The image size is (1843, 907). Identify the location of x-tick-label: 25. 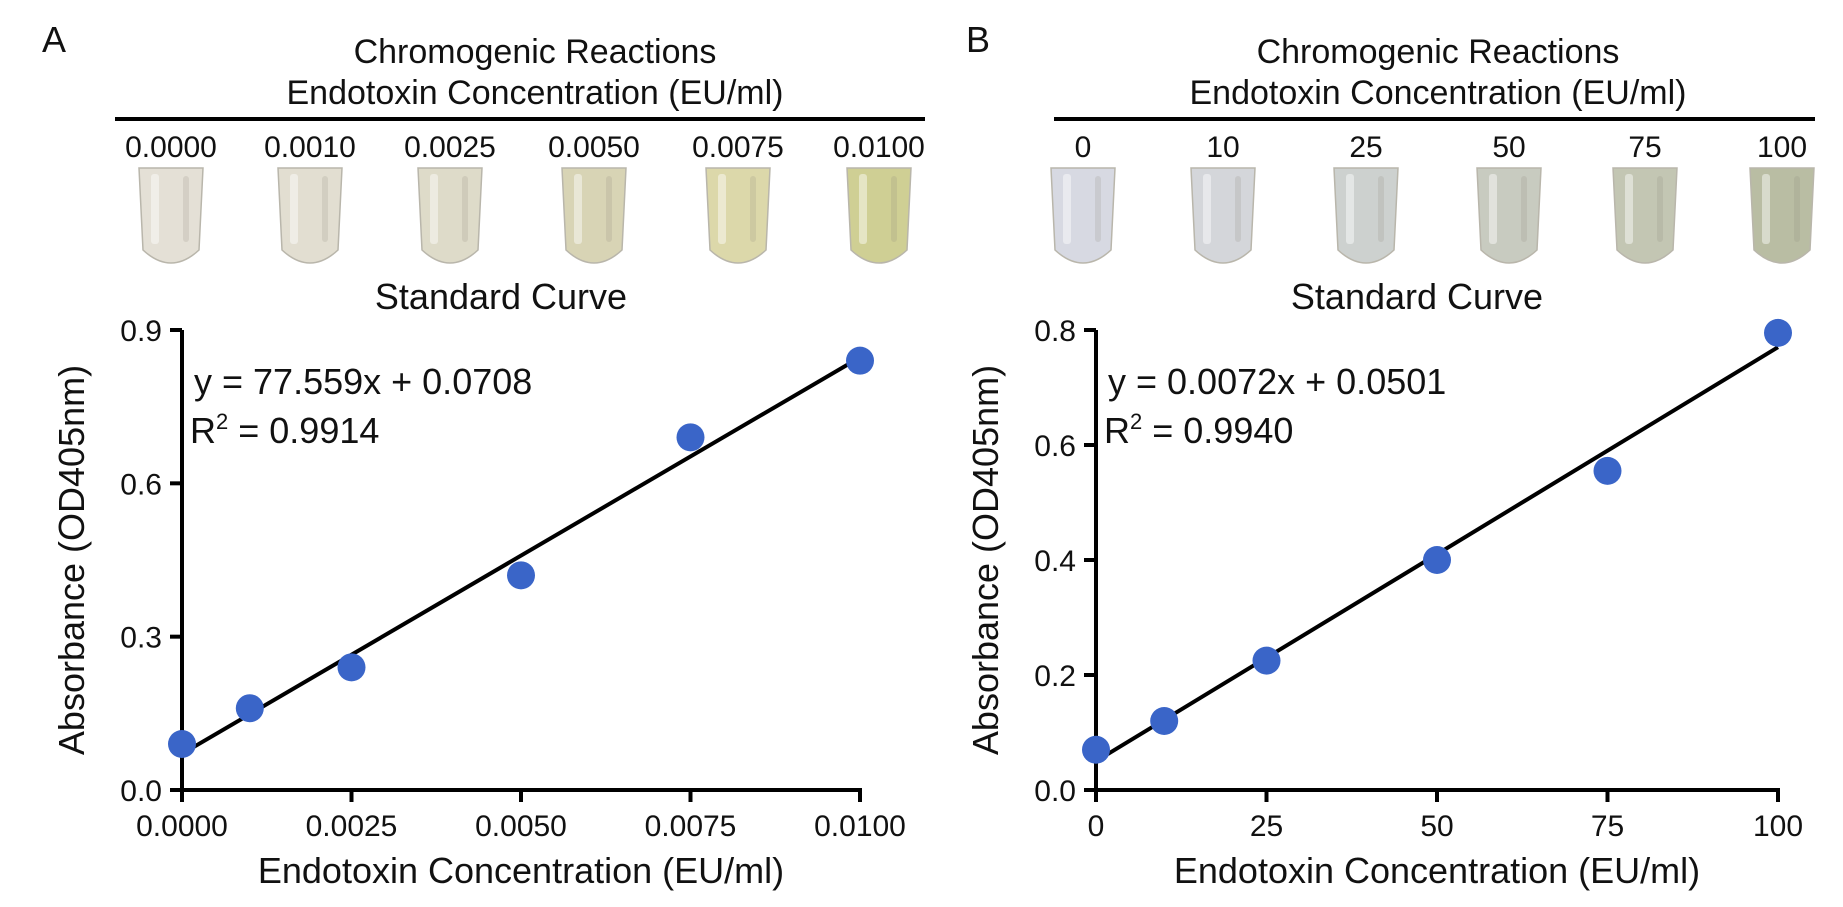
(1266, 826).